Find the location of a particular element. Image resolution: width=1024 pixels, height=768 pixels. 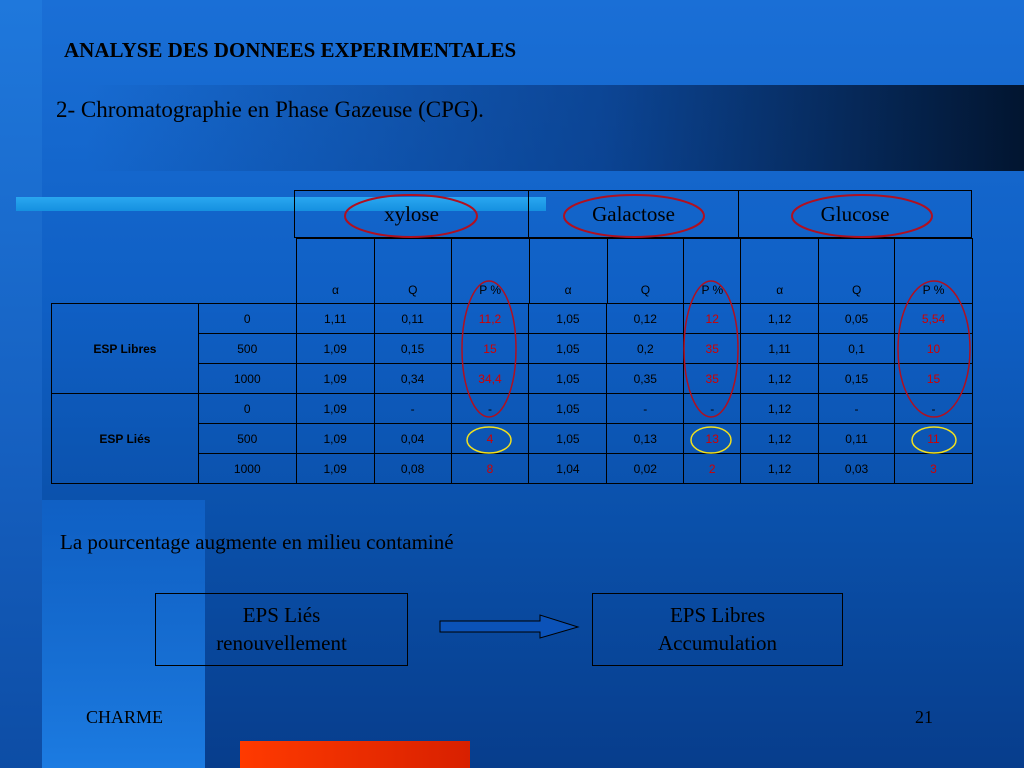

table-row: 1000 1,09 0,08 8 1,04 0,02 2 1,12 0,03 3 is located at coordinates (513, 468).